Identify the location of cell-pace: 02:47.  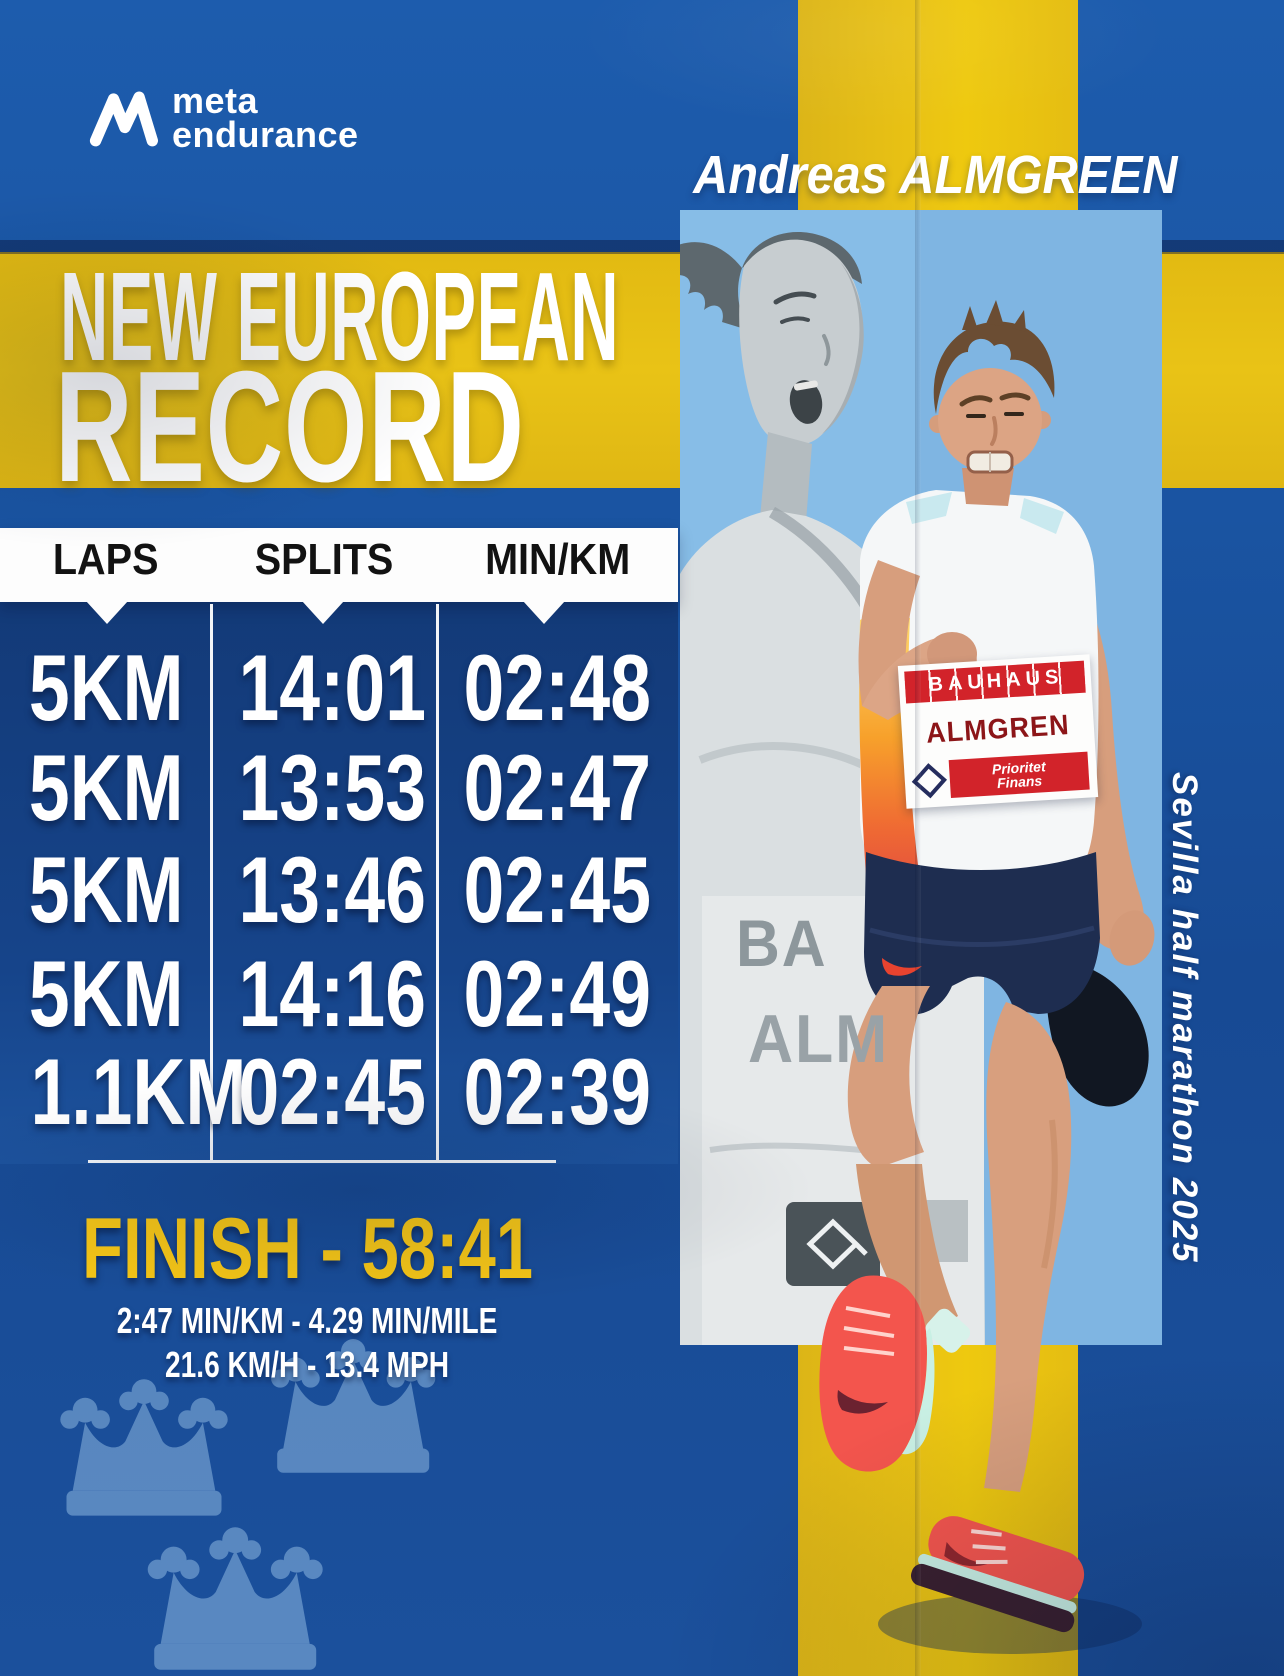
(557, 787).